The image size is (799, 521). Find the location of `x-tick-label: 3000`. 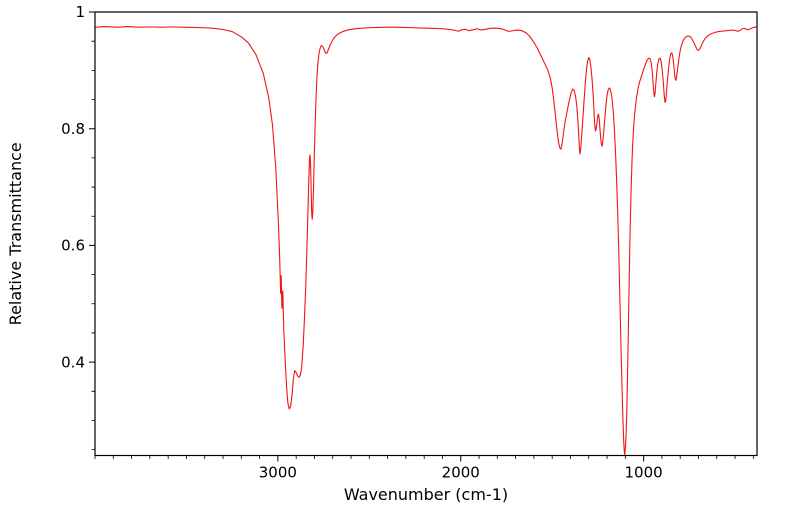

x-tick-label: 3000 is located at coordinates (278, 473).